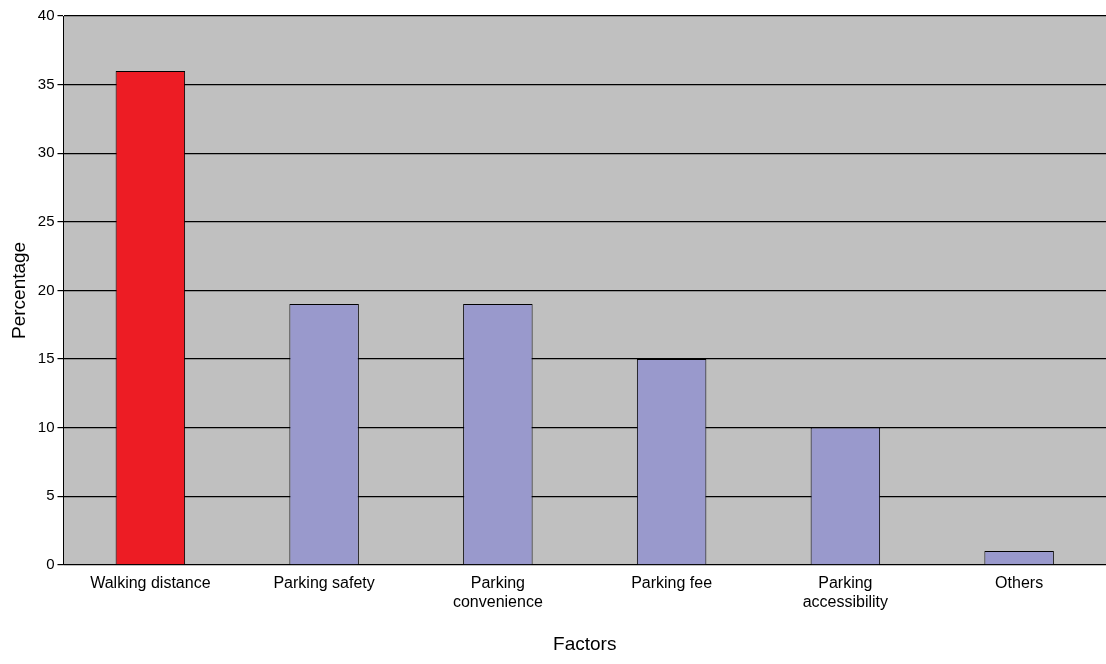 Image resolution: width=1106 pixels, height=664 pixels. Describe the element at coordinates (150, 582) in the screenshot. I see `x-tick-label: Walking distance` at that location.